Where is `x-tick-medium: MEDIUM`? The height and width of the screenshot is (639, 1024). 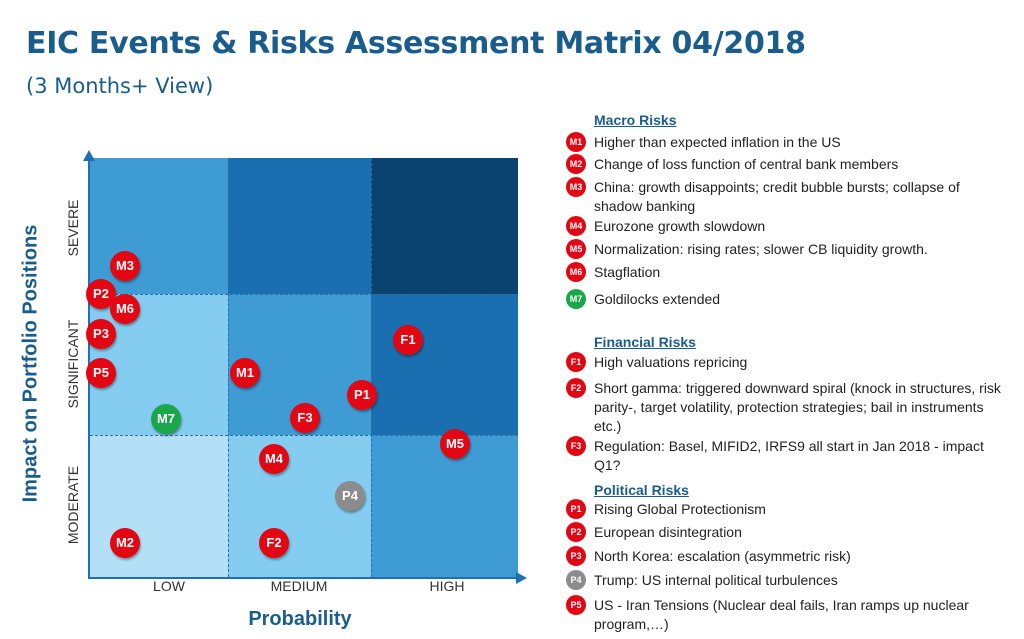 x-tick-medium: MEDIUM is located at coordinates (299, 586).